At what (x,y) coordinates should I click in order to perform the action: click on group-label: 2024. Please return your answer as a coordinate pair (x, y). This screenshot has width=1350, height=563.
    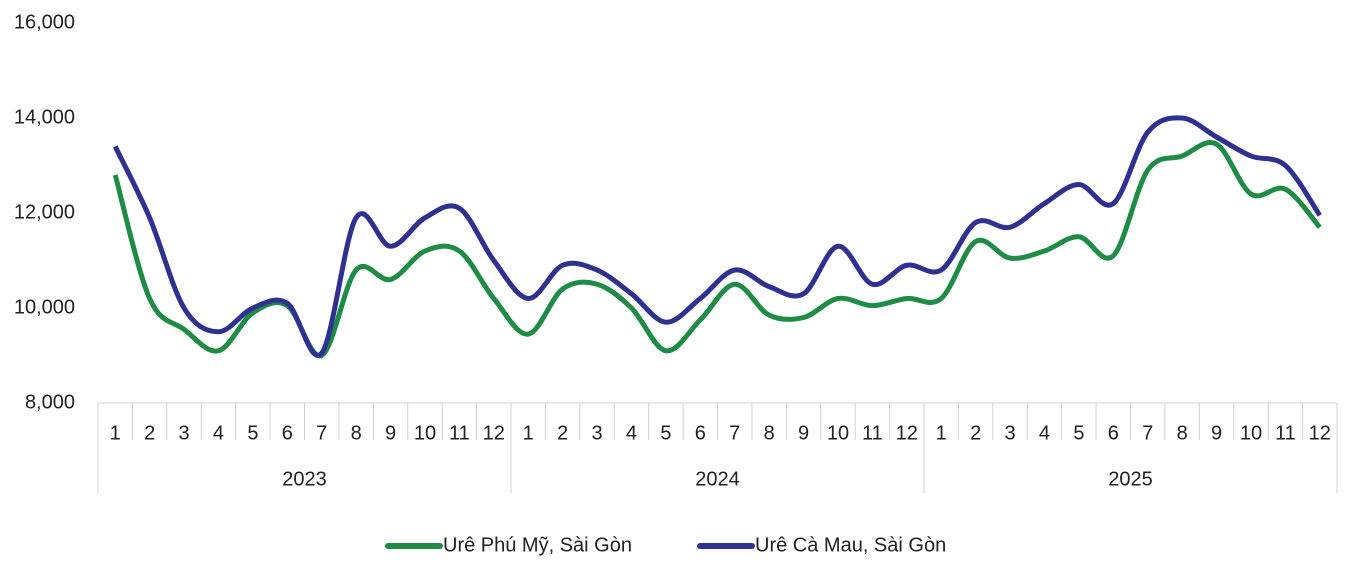
    Looking at the image, I should click on (717, 479).